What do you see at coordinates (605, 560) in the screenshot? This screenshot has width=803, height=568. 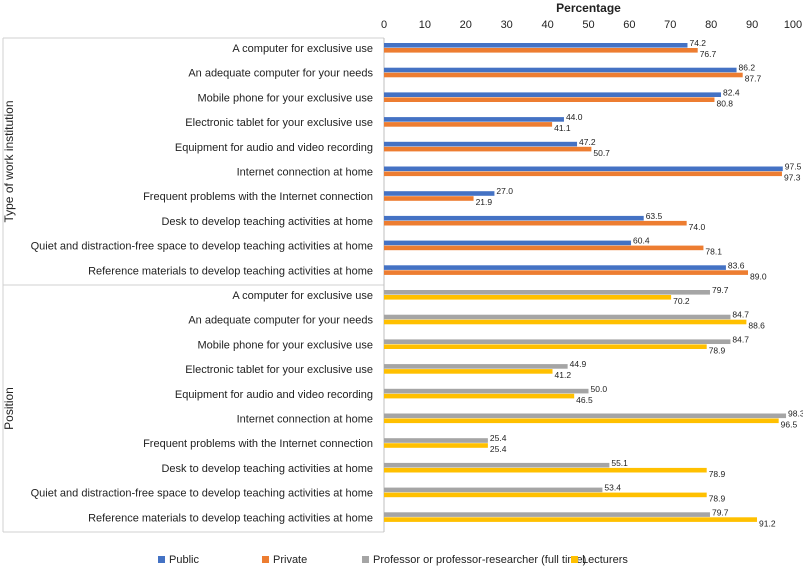 I see `legend-label: Lecturers` at bounding box center [605, 560].